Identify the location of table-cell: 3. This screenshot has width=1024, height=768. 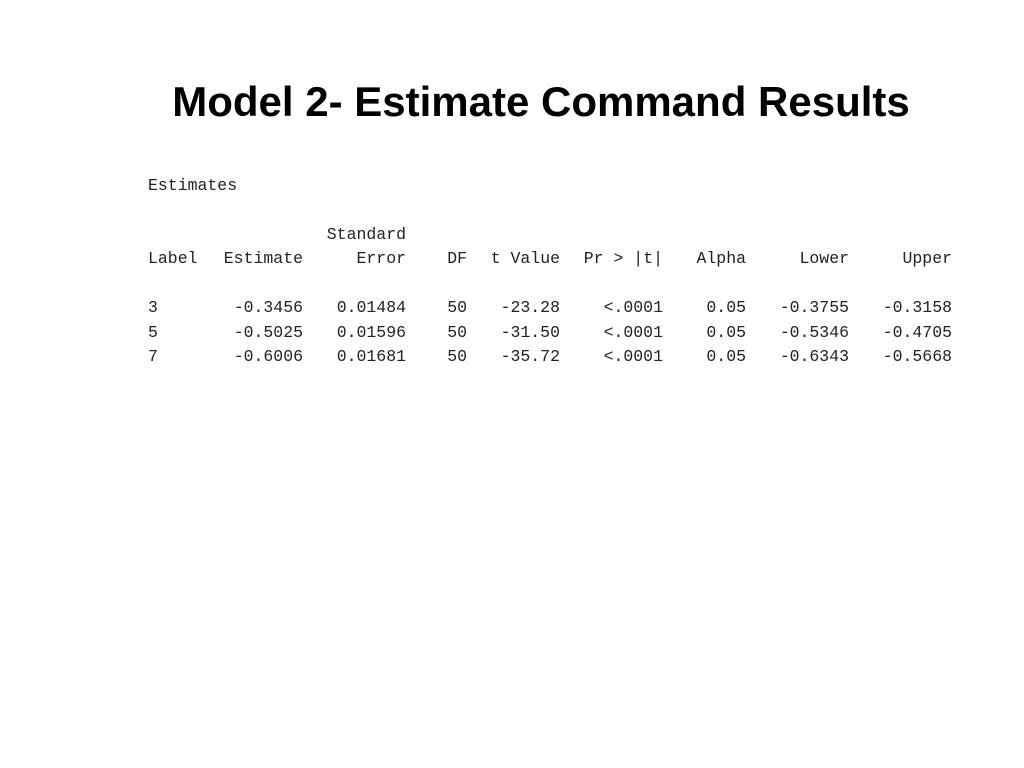
(153, 307).